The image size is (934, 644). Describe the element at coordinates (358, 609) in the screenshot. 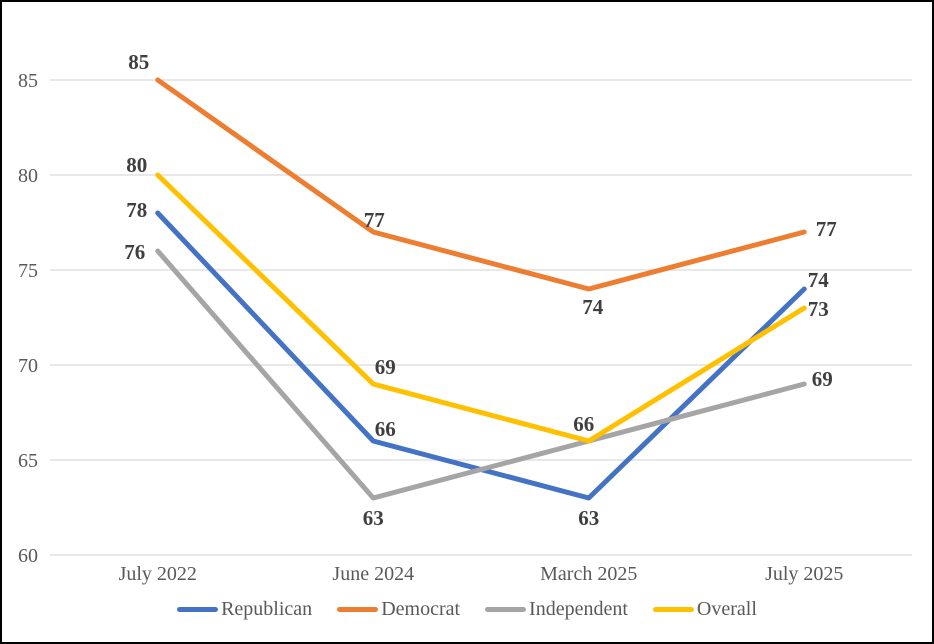

I see `legend-swatch-democrat` at that location.